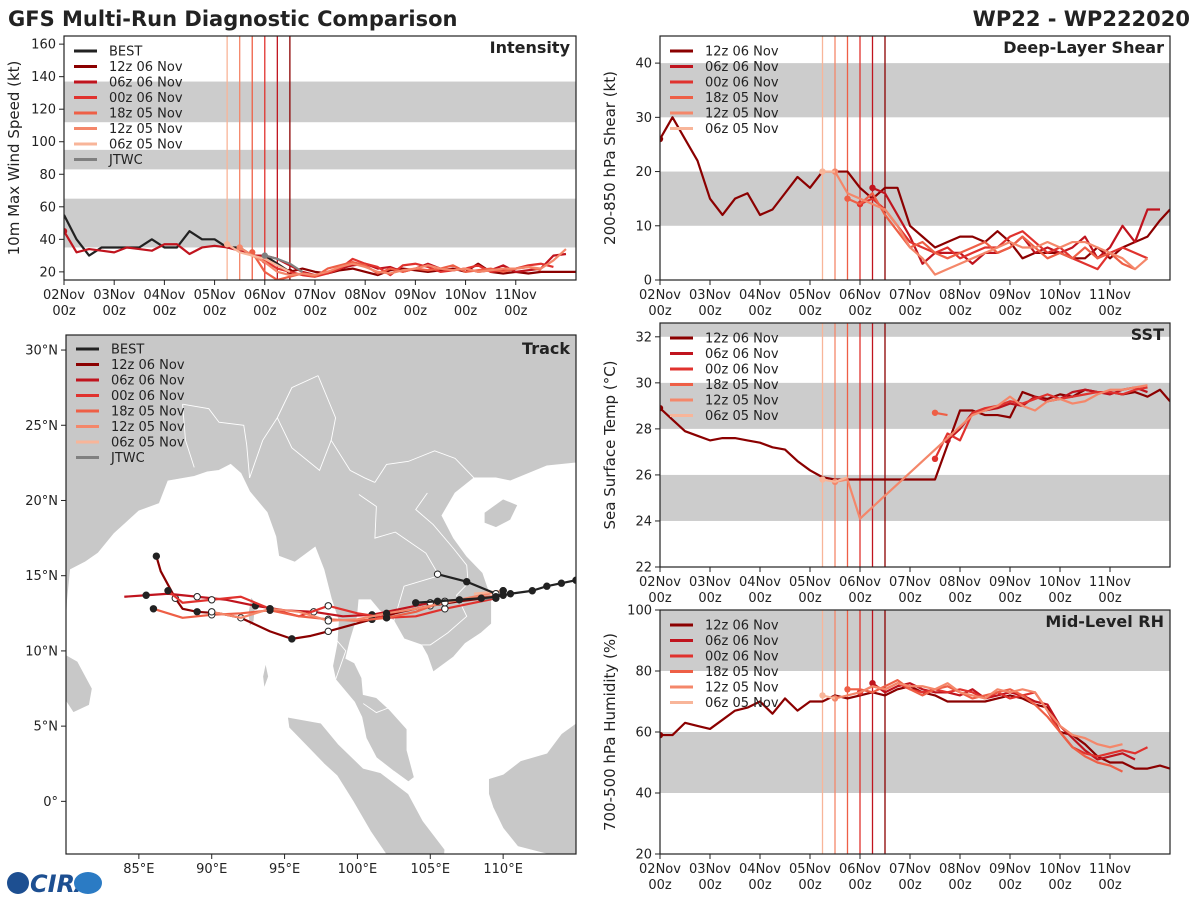 This screenshot has width=1200, height=900. I want to click on shear-xtick-day: 11Nov, so click(1110, 295).